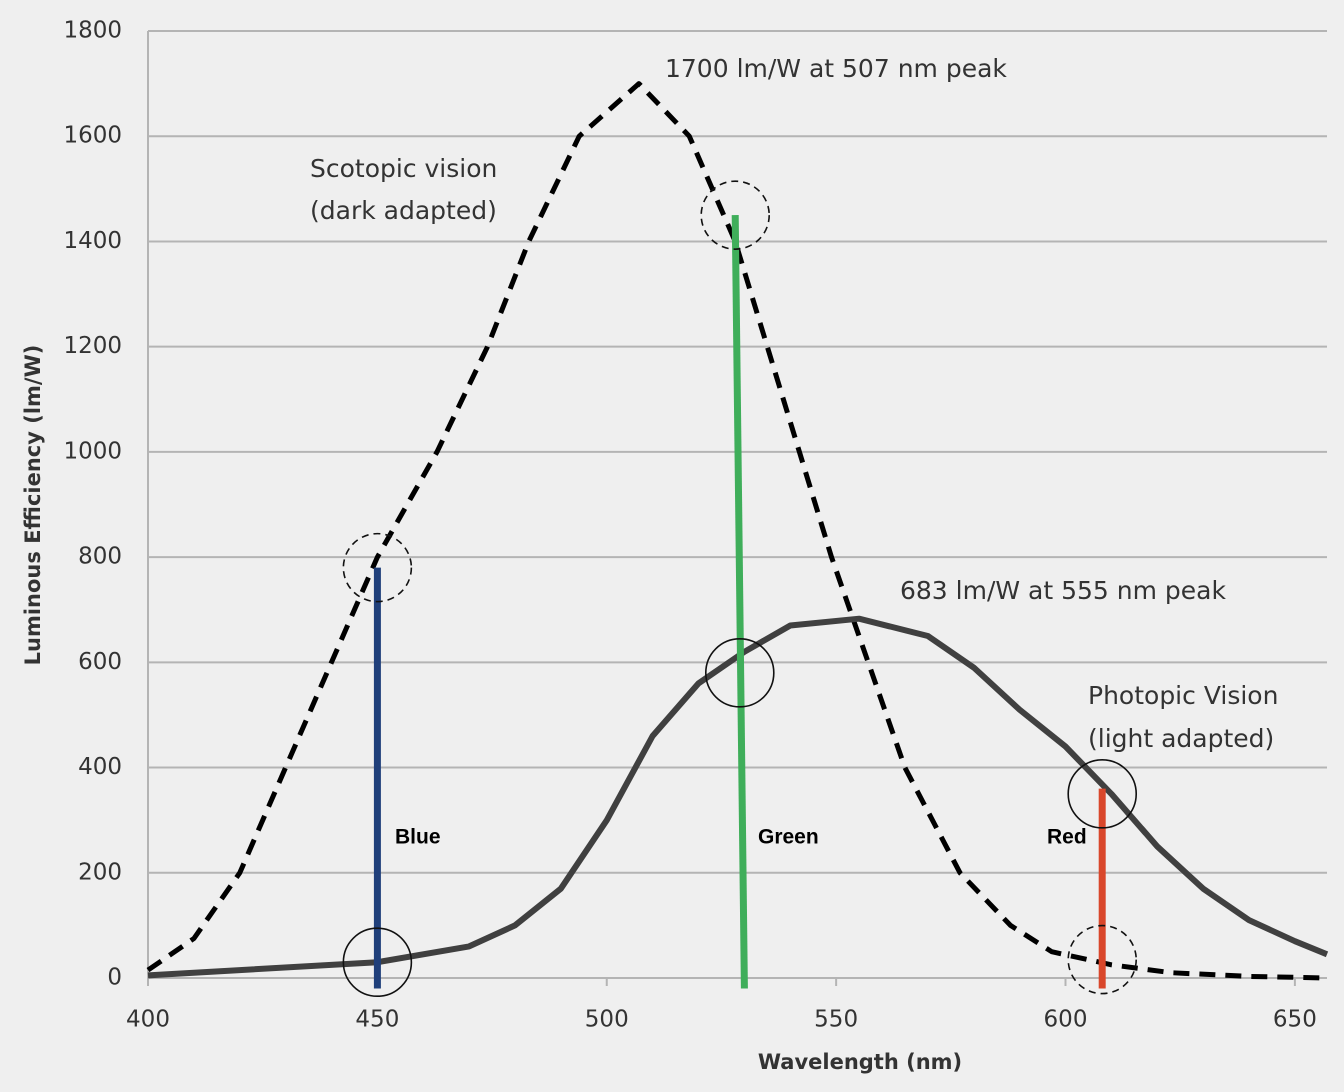 The image size is (1344, 1092). I want to click on series-annotation: Photopic Vision, so click(1183, 695).